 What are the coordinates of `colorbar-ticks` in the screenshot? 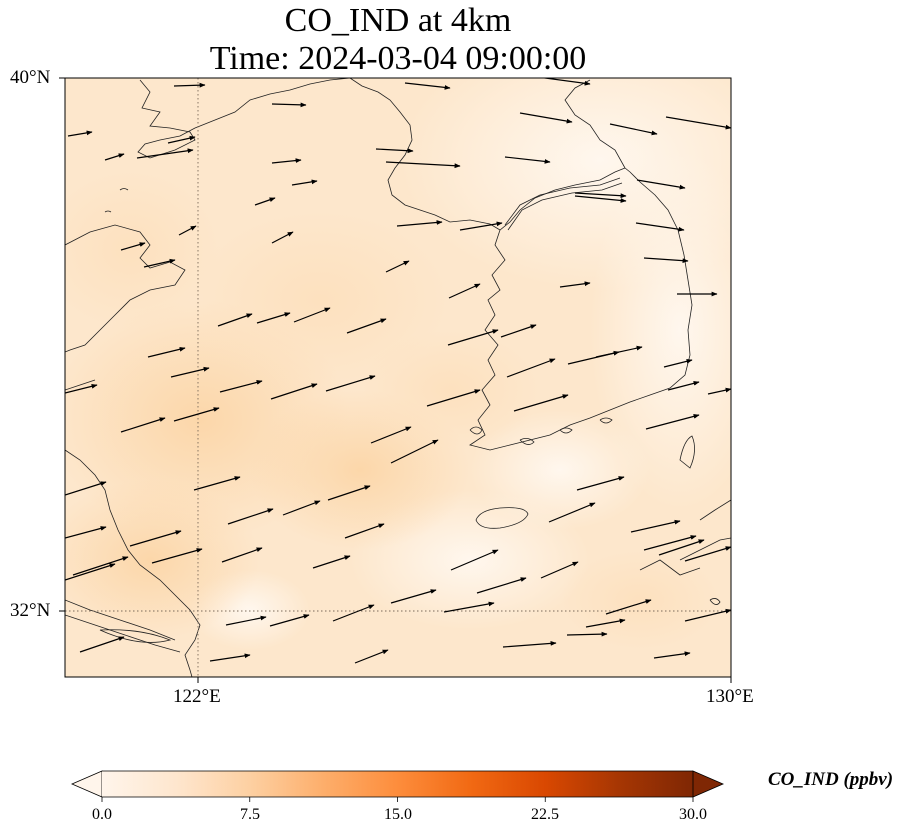 It's located at (397, 799).